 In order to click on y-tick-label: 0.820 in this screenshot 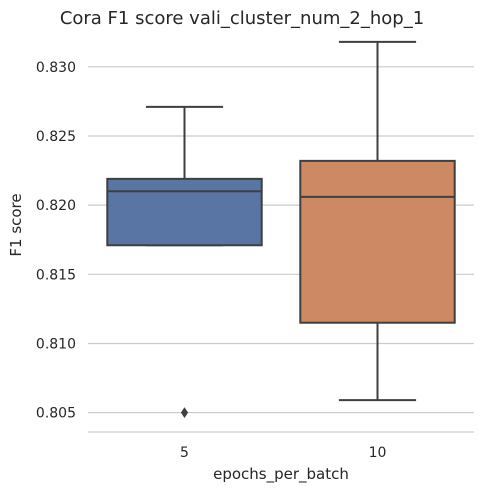, I will do `click(56, 206)`.